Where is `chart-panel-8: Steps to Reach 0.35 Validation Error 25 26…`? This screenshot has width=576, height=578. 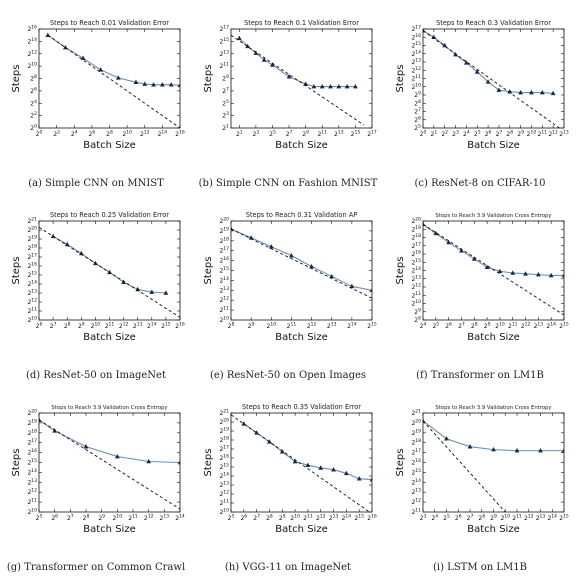 chart-panel-8: Steps to Reach 0.35 Validation Error 25 26… is located at coordinates (288, 482).